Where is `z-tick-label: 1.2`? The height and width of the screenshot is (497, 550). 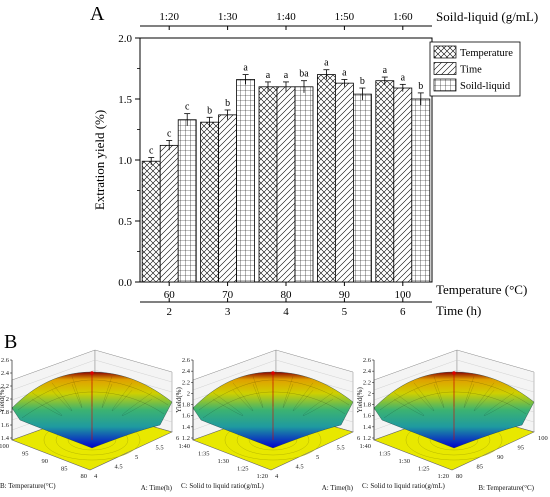
z-tick-label: 1.2 is located at coordinates (186, 438).